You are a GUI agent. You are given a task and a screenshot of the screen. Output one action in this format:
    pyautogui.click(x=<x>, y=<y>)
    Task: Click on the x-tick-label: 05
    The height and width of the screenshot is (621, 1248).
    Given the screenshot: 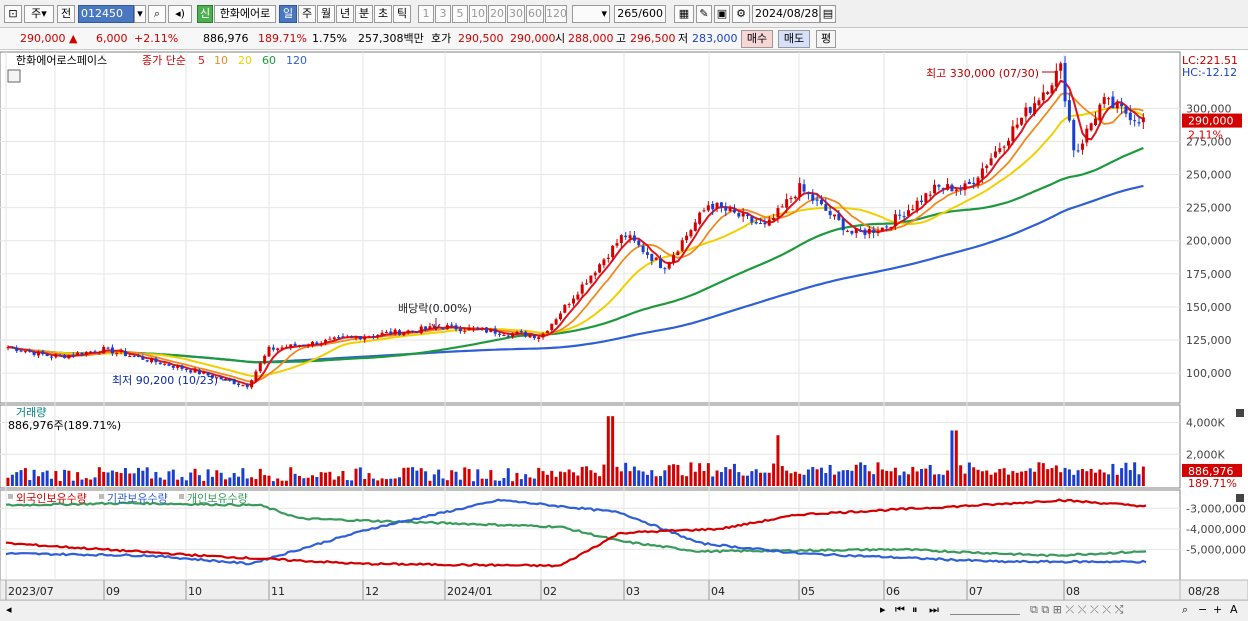 What is the action you would take?
    pyautogui.click(x=808, y=591)
    